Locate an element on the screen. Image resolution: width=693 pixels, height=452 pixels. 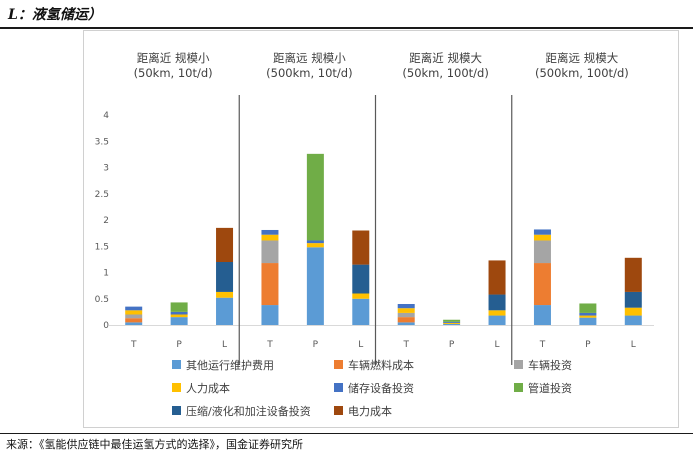
group-title: 距离近 规模大 is located at coordinates (445, 58).